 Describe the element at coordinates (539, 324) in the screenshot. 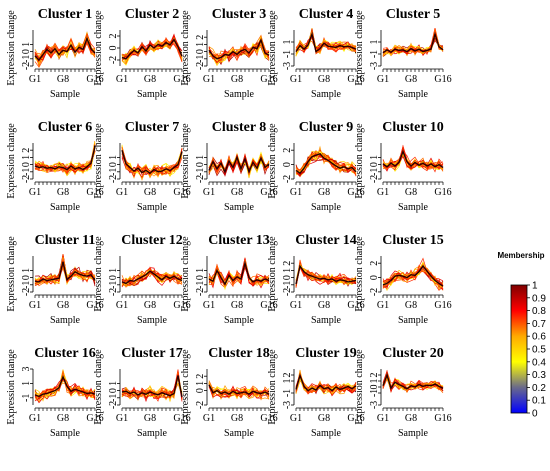

I see `legend-tick-label: 0.7` at that location.